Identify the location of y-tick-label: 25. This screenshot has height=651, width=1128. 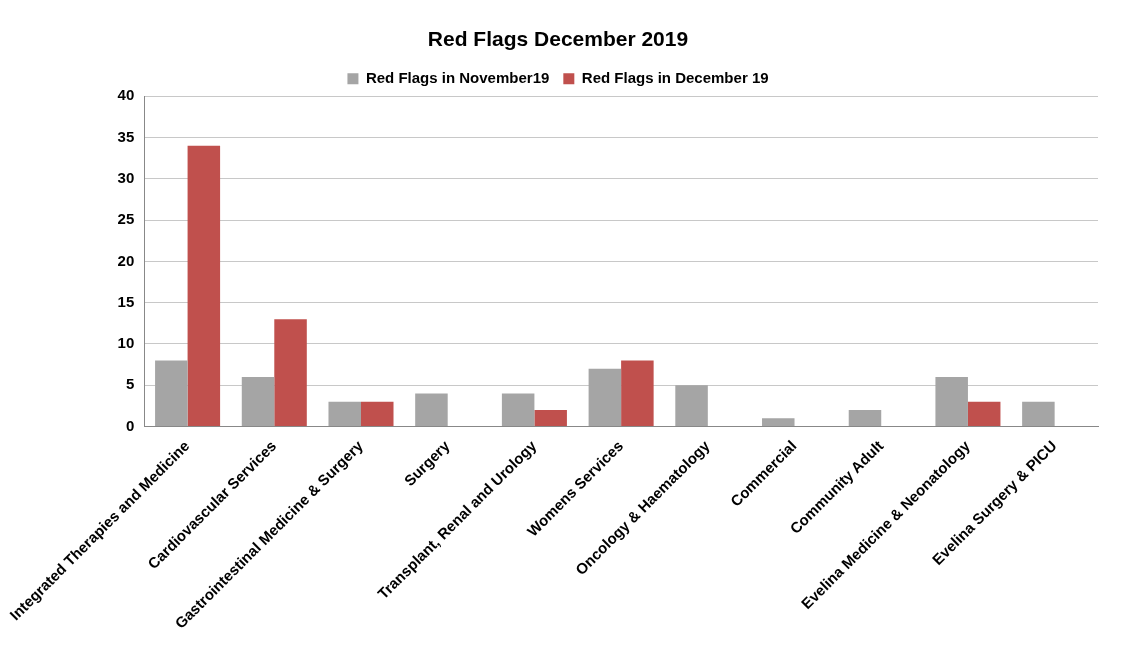
(126, 219).